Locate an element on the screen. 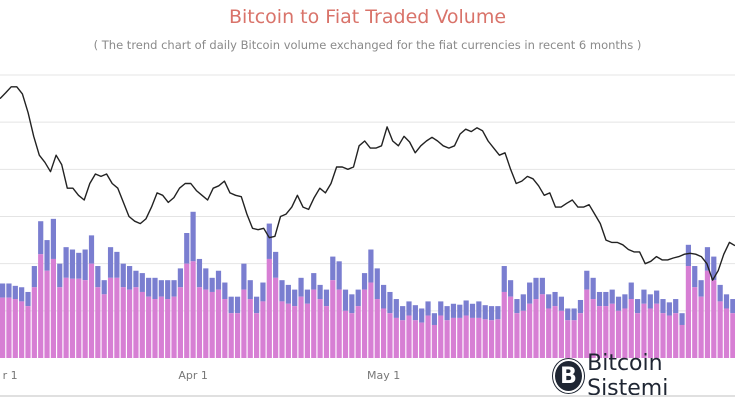  chart-title: Bitcoin to Fiat Traded Volume is located at coordinates (367, 17).